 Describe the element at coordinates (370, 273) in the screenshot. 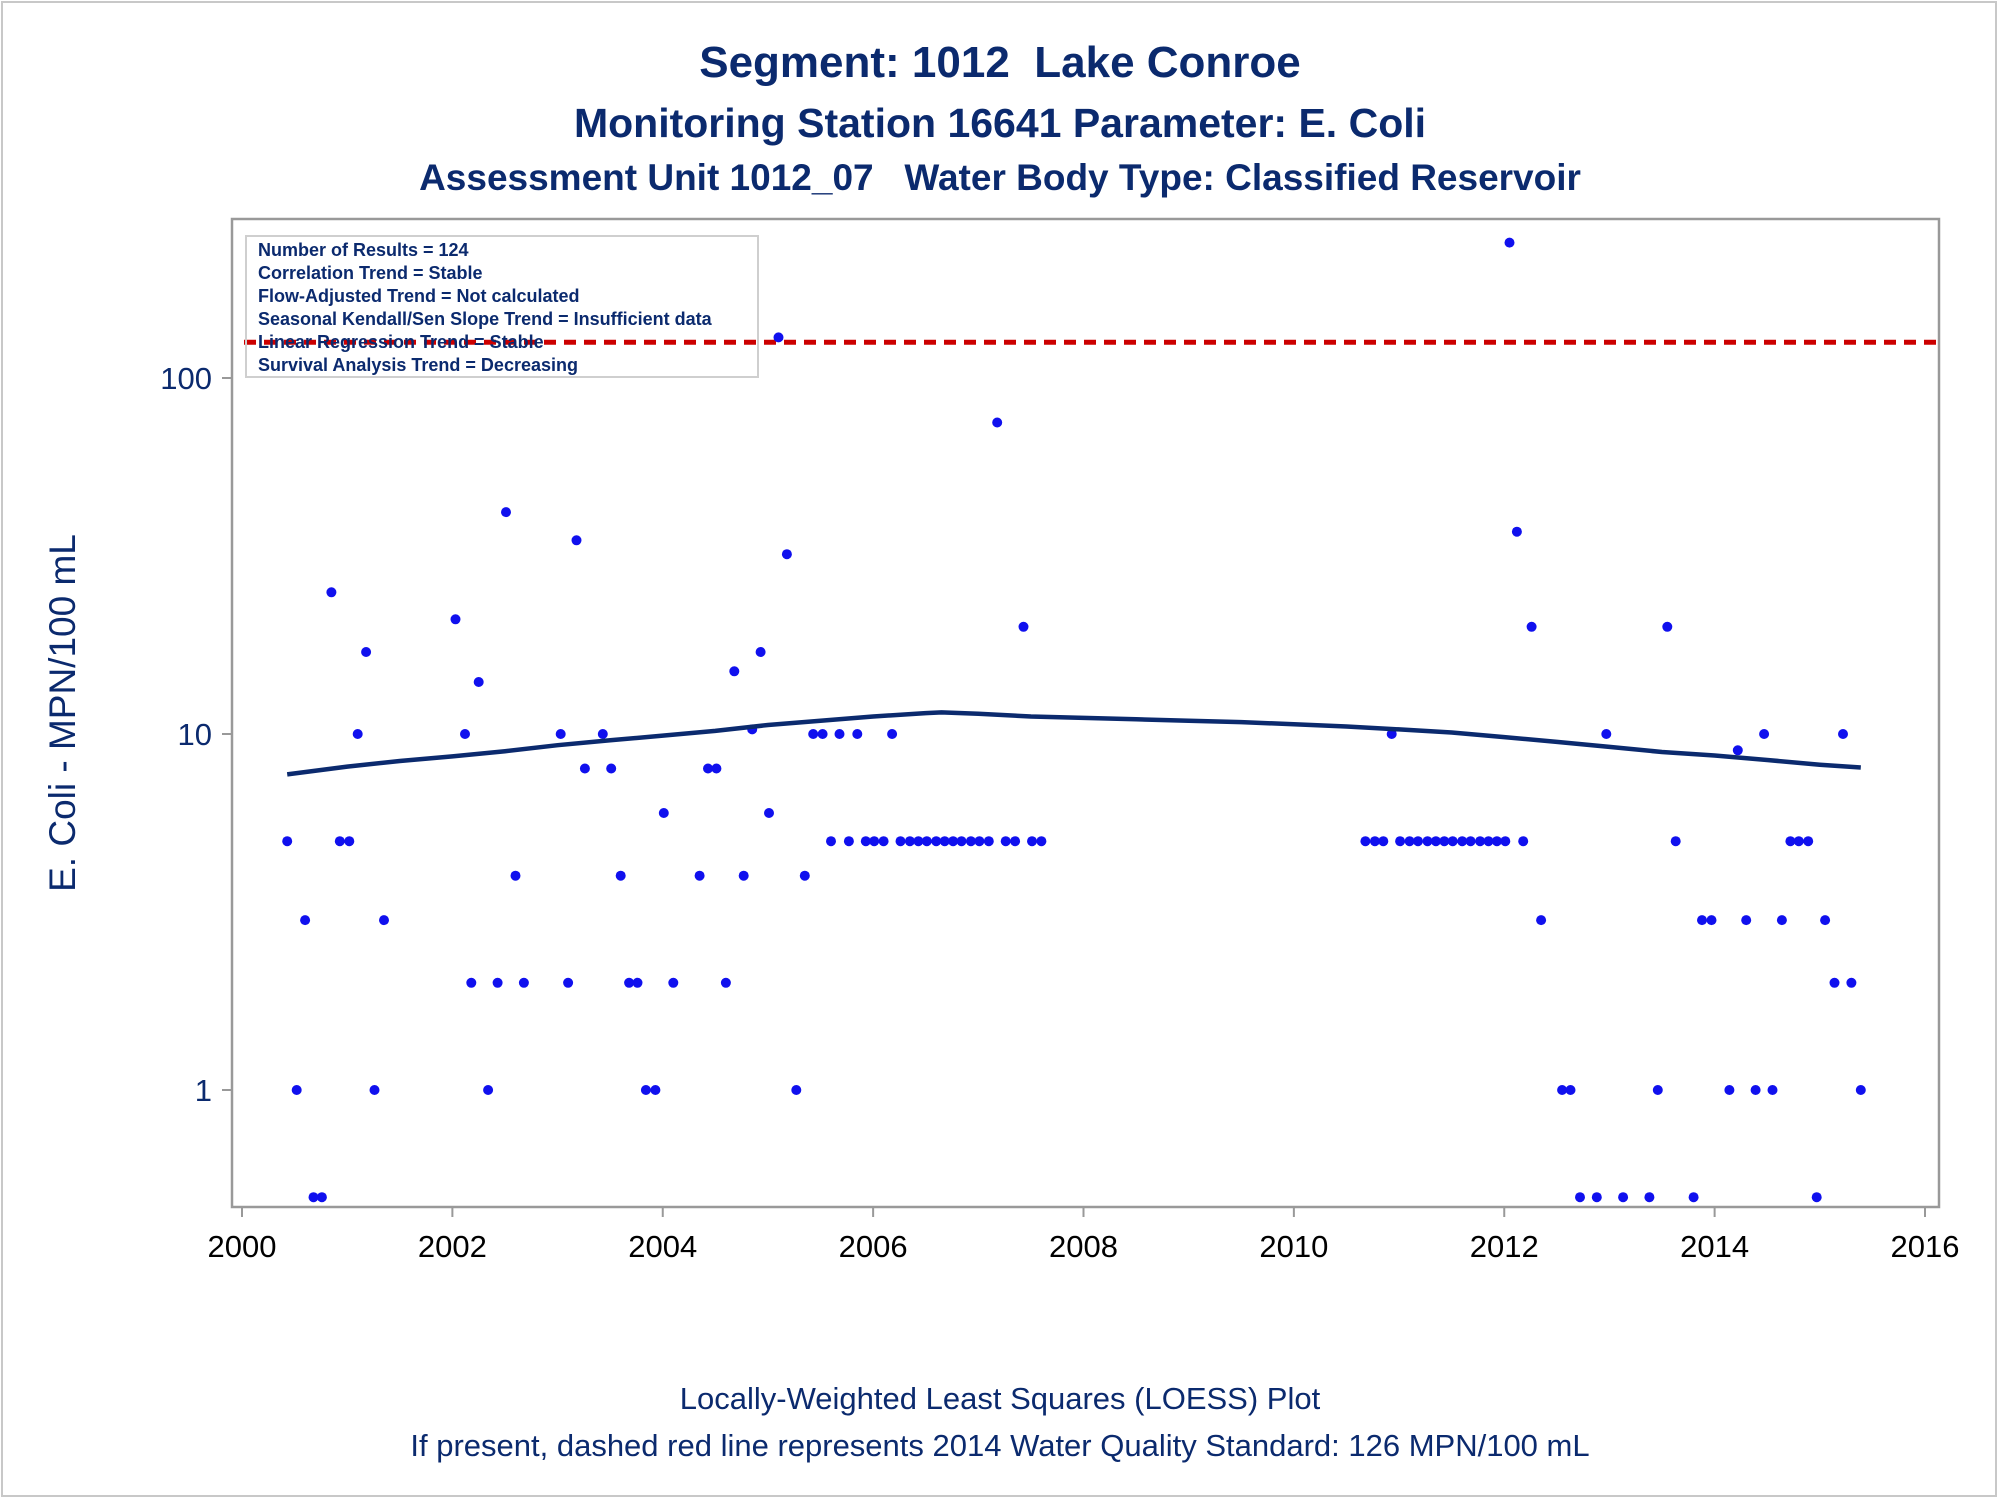

I see `stat-correlation-trend: Correlation Trend = Stable` at that location.